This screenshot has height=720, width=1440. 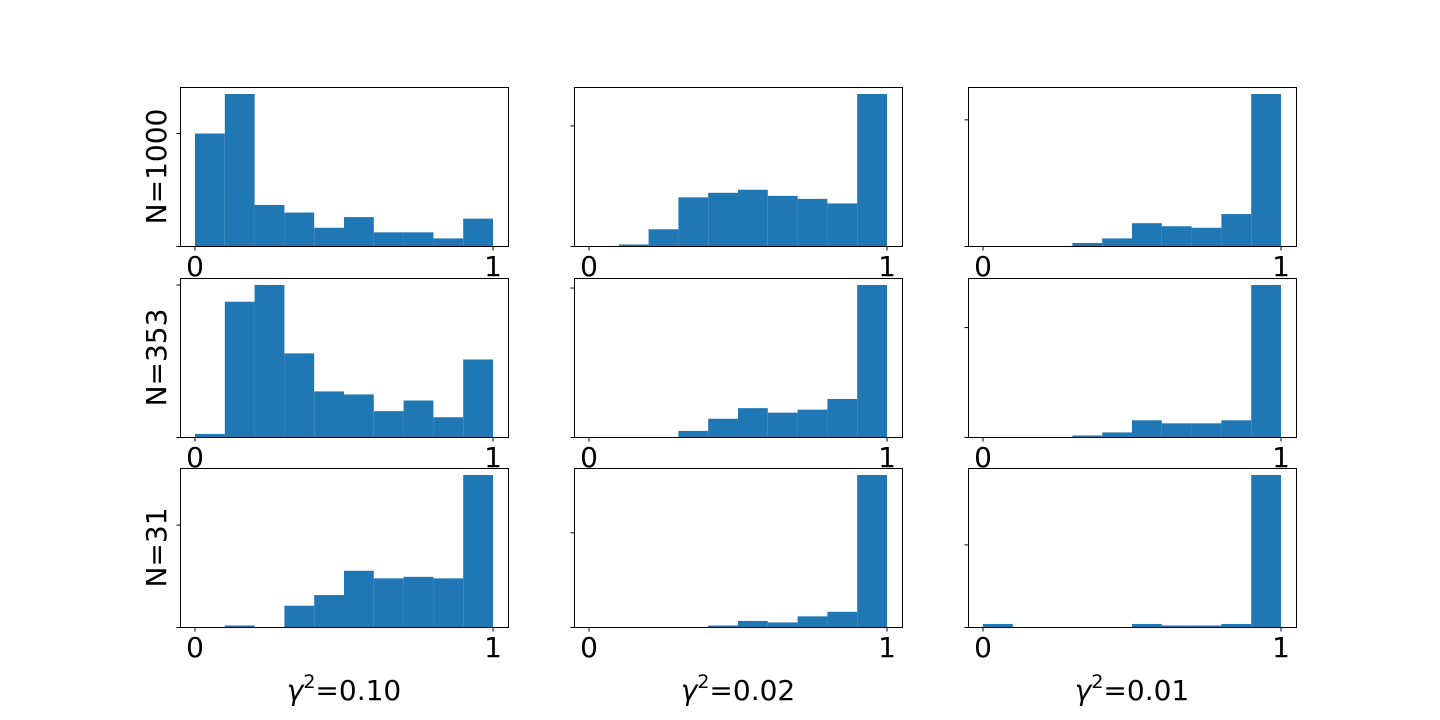 What do you see at coordinates (156, 358) in the screenshot?
I see `row-label: N=353` at bounding box center [156, 358].